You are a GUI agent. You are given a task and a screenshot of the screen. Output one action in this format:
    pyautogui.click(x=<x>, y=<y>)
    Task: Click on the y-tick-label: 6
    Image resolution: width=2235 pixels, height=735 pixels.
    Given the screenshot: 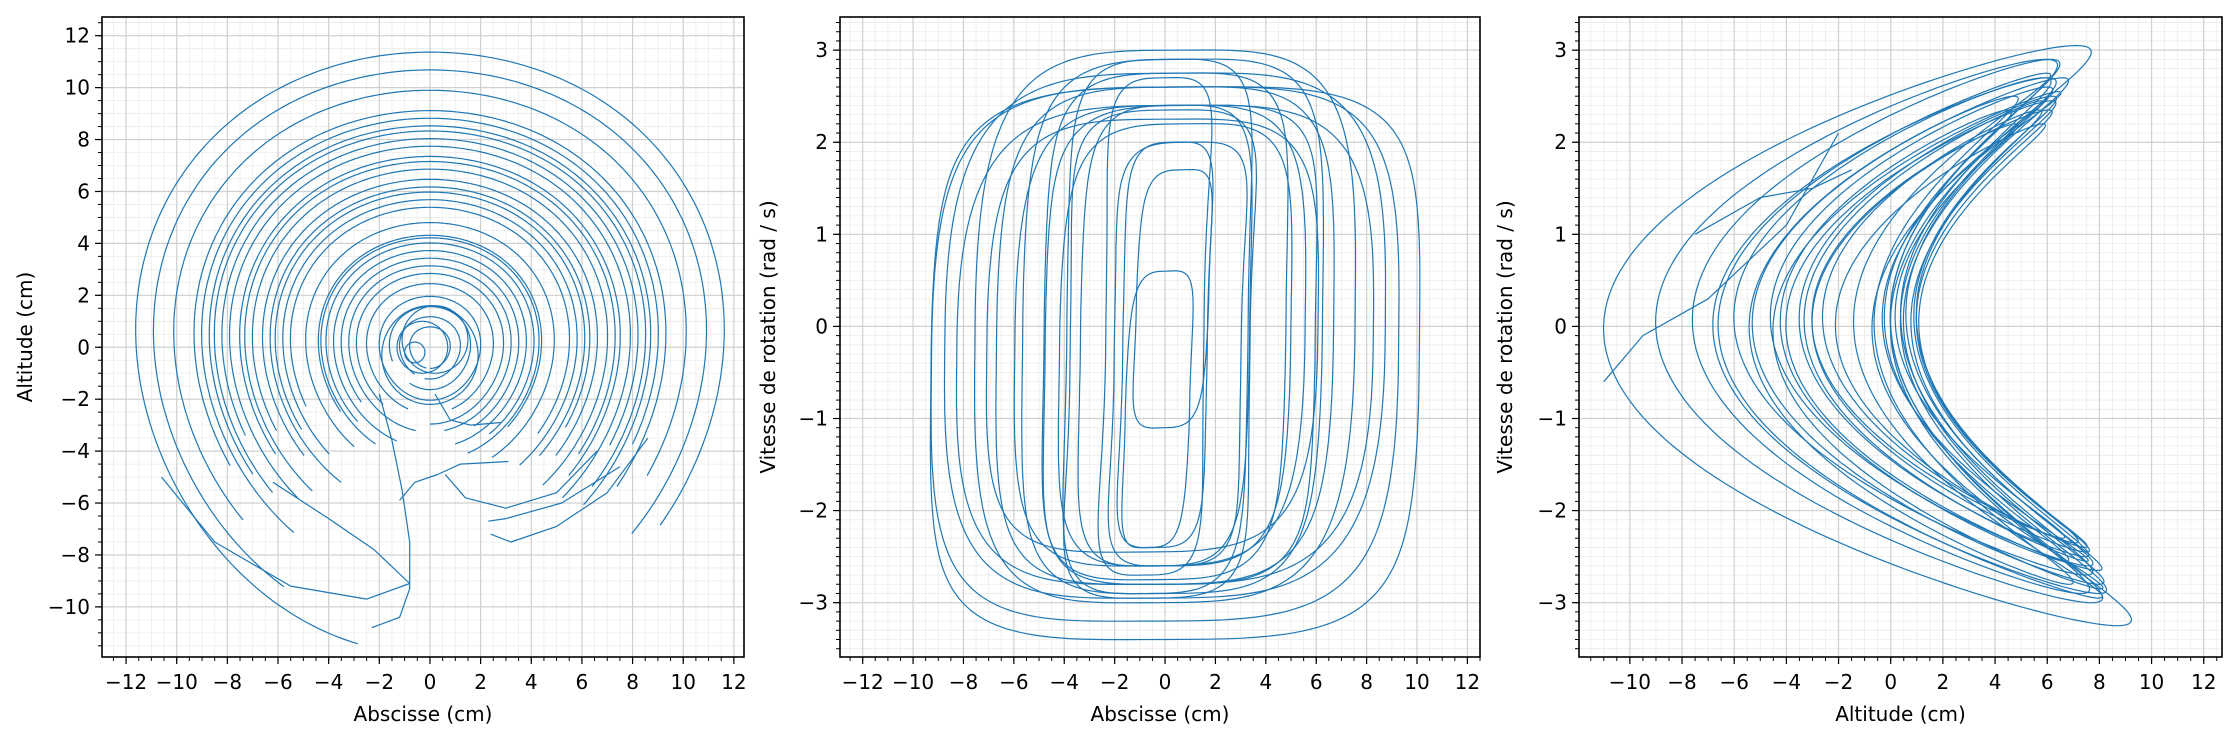 What is the action you would take?
    pyautogui.click(x=83, y=191)
    